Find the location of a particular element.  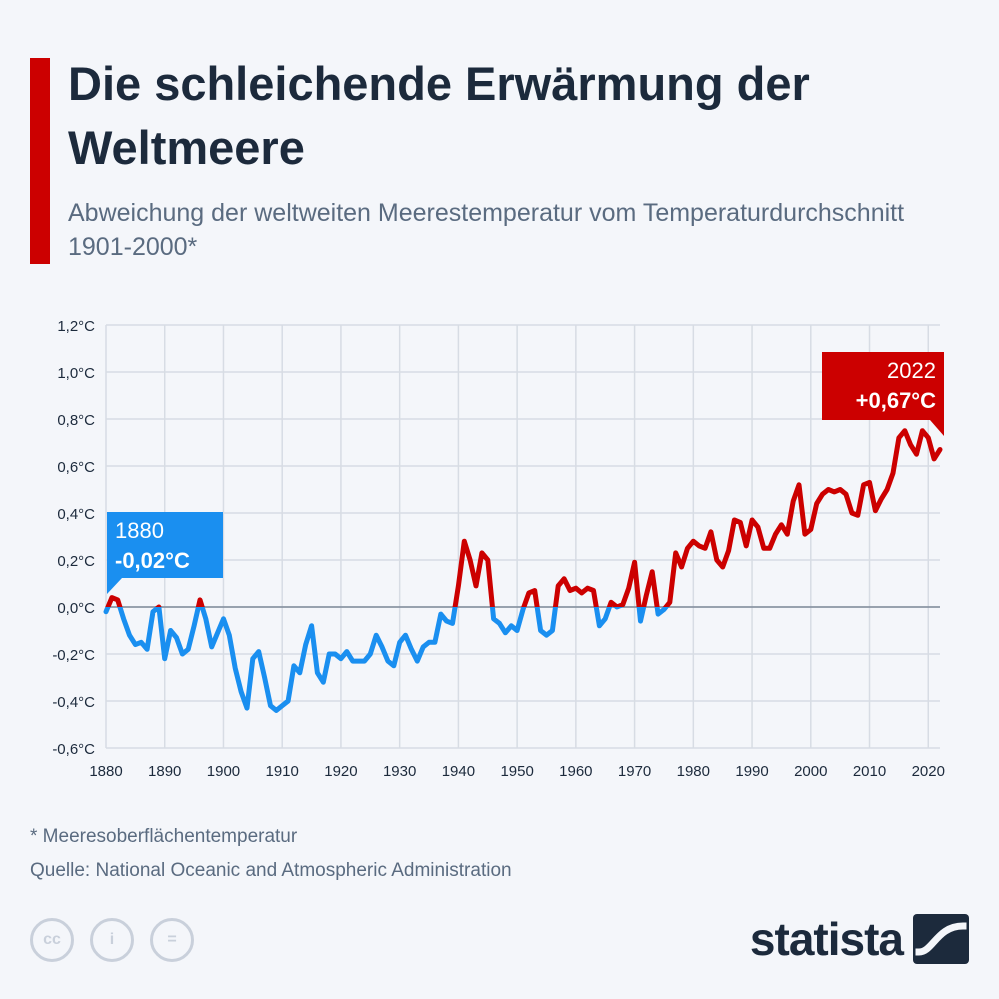

license-icons: cc i = is located at coordinates (112, 940).